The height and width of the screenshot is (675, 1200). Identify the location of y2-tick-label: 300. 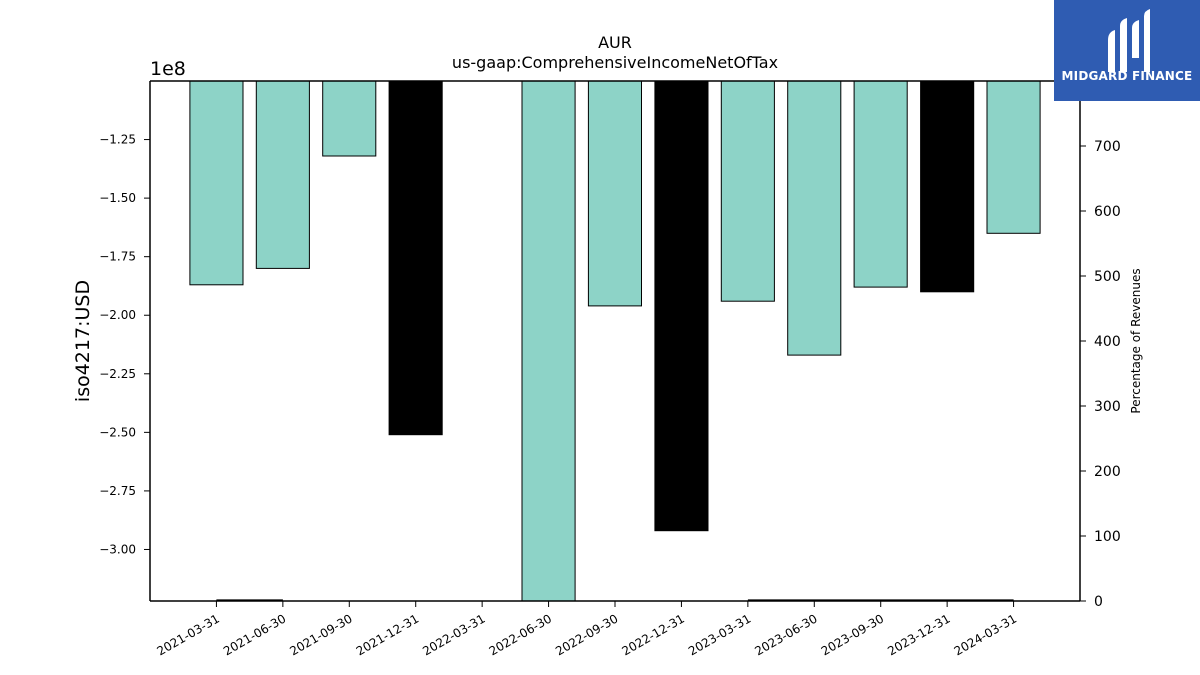
(1107, 407).